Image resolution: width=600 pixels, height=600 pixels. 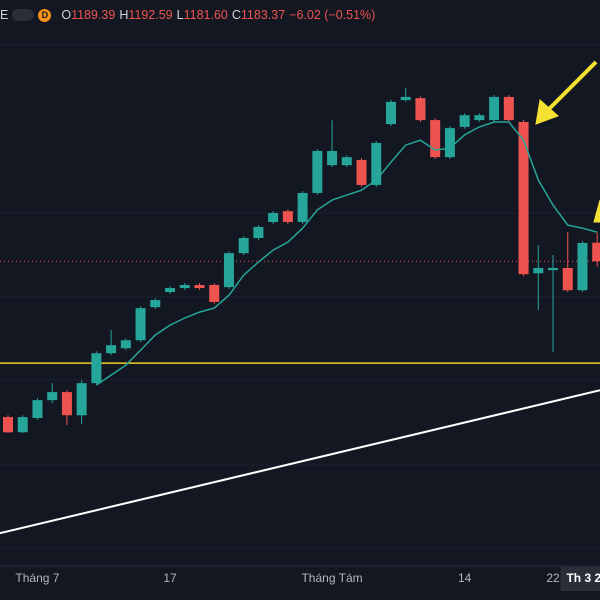 What do you see at coordinates (66, 15) in the screenshot?
I see `open-key: O` at bounding box center [66, 15].